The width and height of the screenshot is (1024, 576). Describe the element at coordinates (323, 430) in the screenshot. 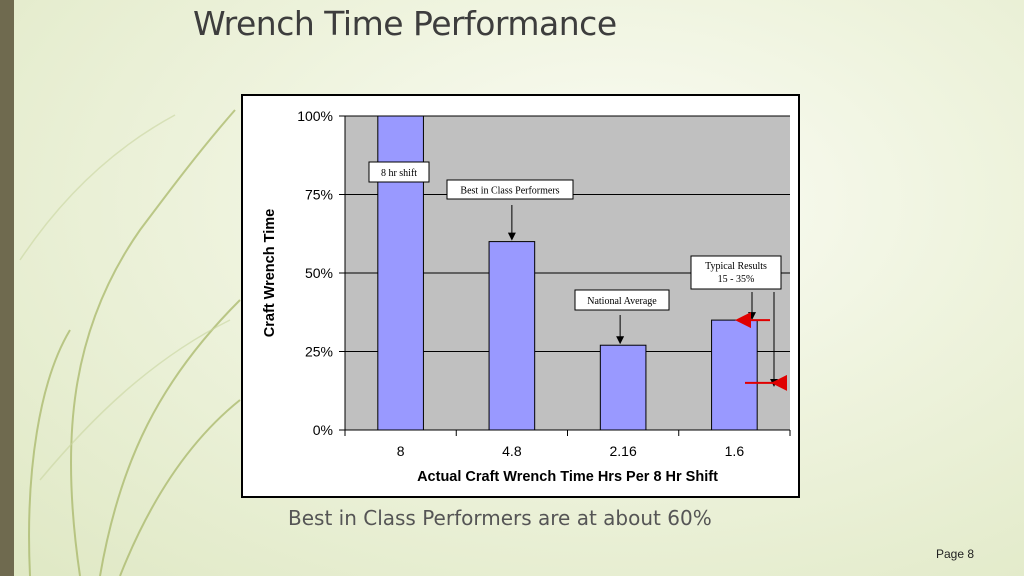

I see `y-tick-label: 0%` at that location.